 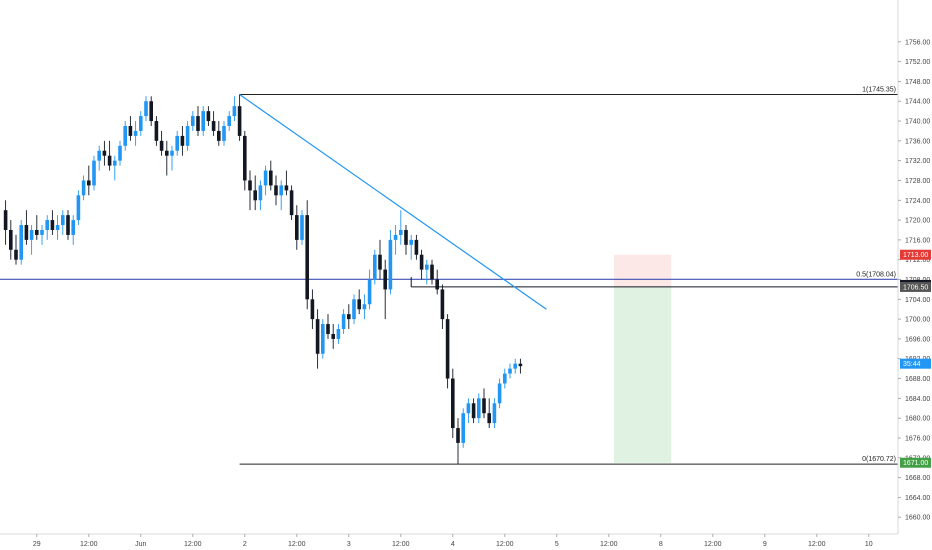 I want to click on price-tick-label: 1700.00, so click(x=917, y=320).